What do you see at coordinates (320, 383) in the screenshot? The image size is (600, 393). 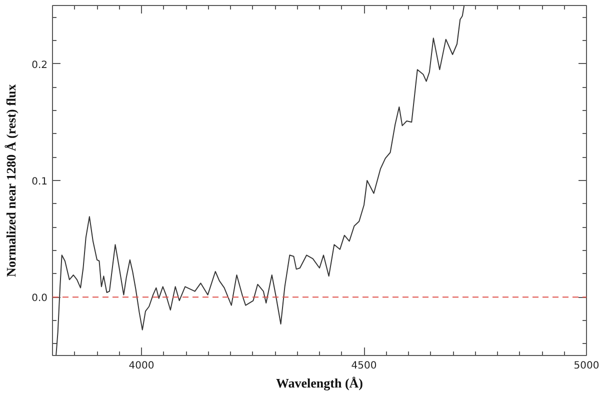 I see `x-axis-title: Wavelength (Å)` at bounding box center [320, 383].